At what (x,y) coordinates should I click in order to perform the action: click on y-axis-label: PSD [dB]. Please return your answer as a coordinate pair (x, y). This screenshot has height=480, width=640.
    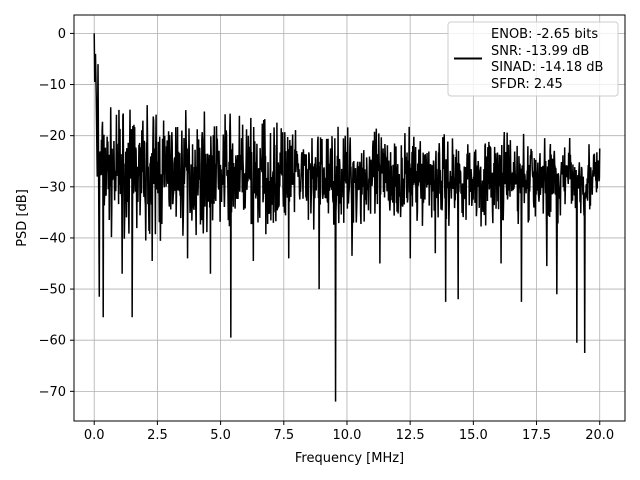
    Looking at the image, I should click on (22, 218).